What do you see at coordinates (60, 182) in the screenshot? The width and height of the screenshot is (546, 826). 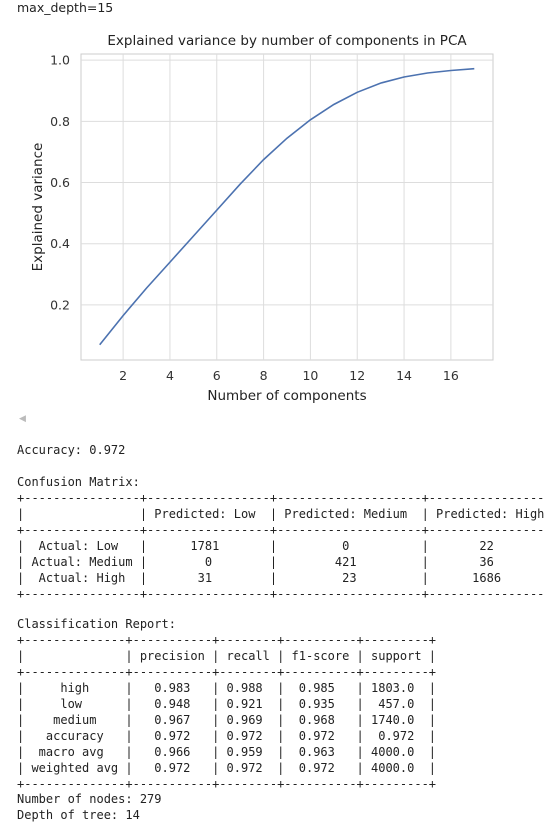 I see `y-tick-label: 0.6` at bounding box center [60, 182].